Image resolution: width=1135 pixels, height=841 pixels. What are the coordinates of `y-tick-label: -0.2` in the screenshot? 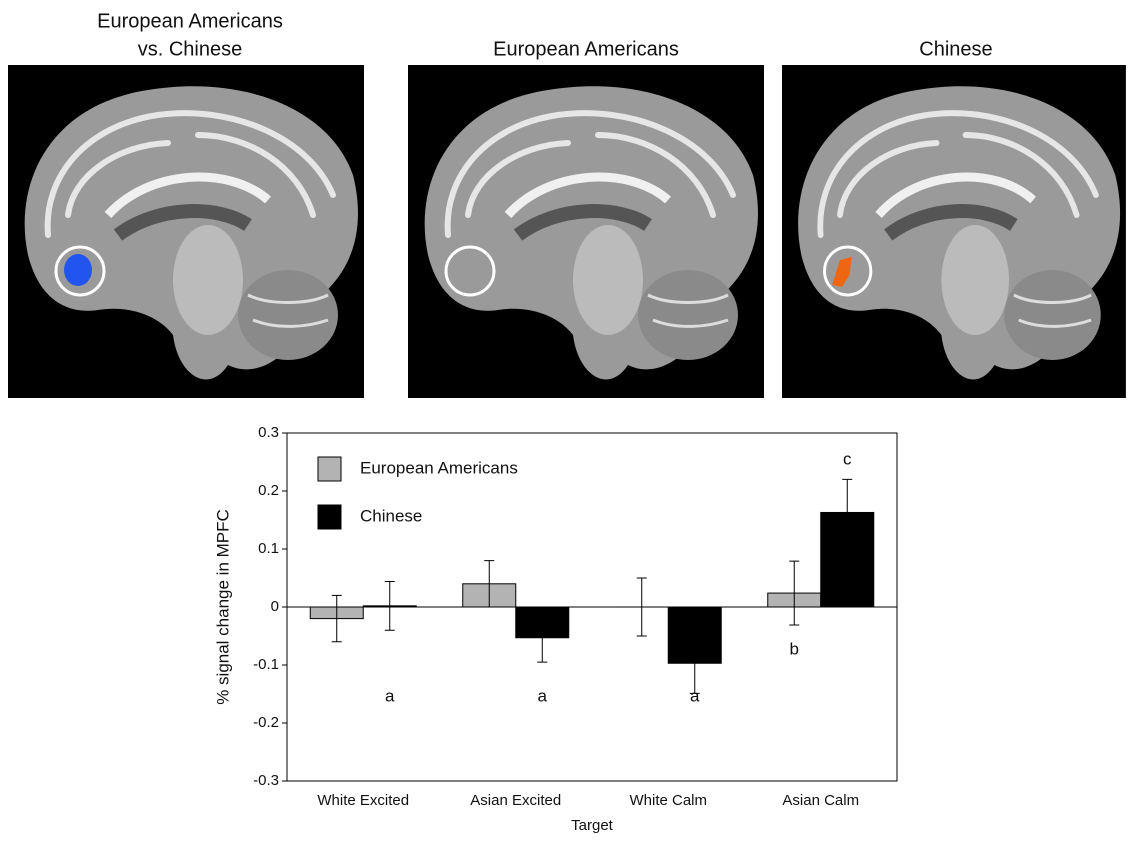 It's located at (266, 722).